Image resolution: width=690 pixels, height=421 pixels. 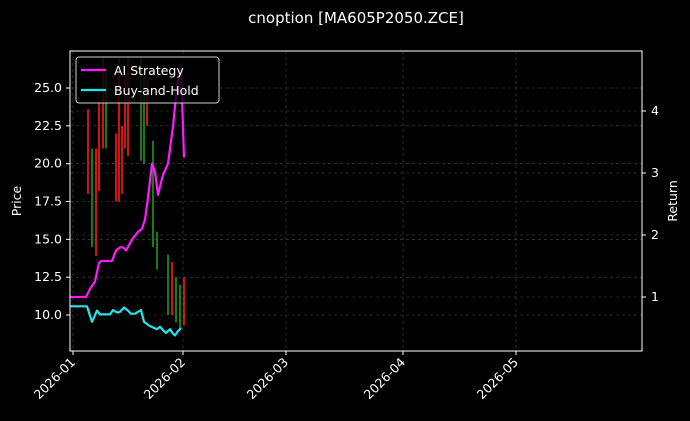 What do you see at coordinates (48, 201) in the screenshot?
I see `y-tick-label: 17.5` at bounding box center [48, 201].